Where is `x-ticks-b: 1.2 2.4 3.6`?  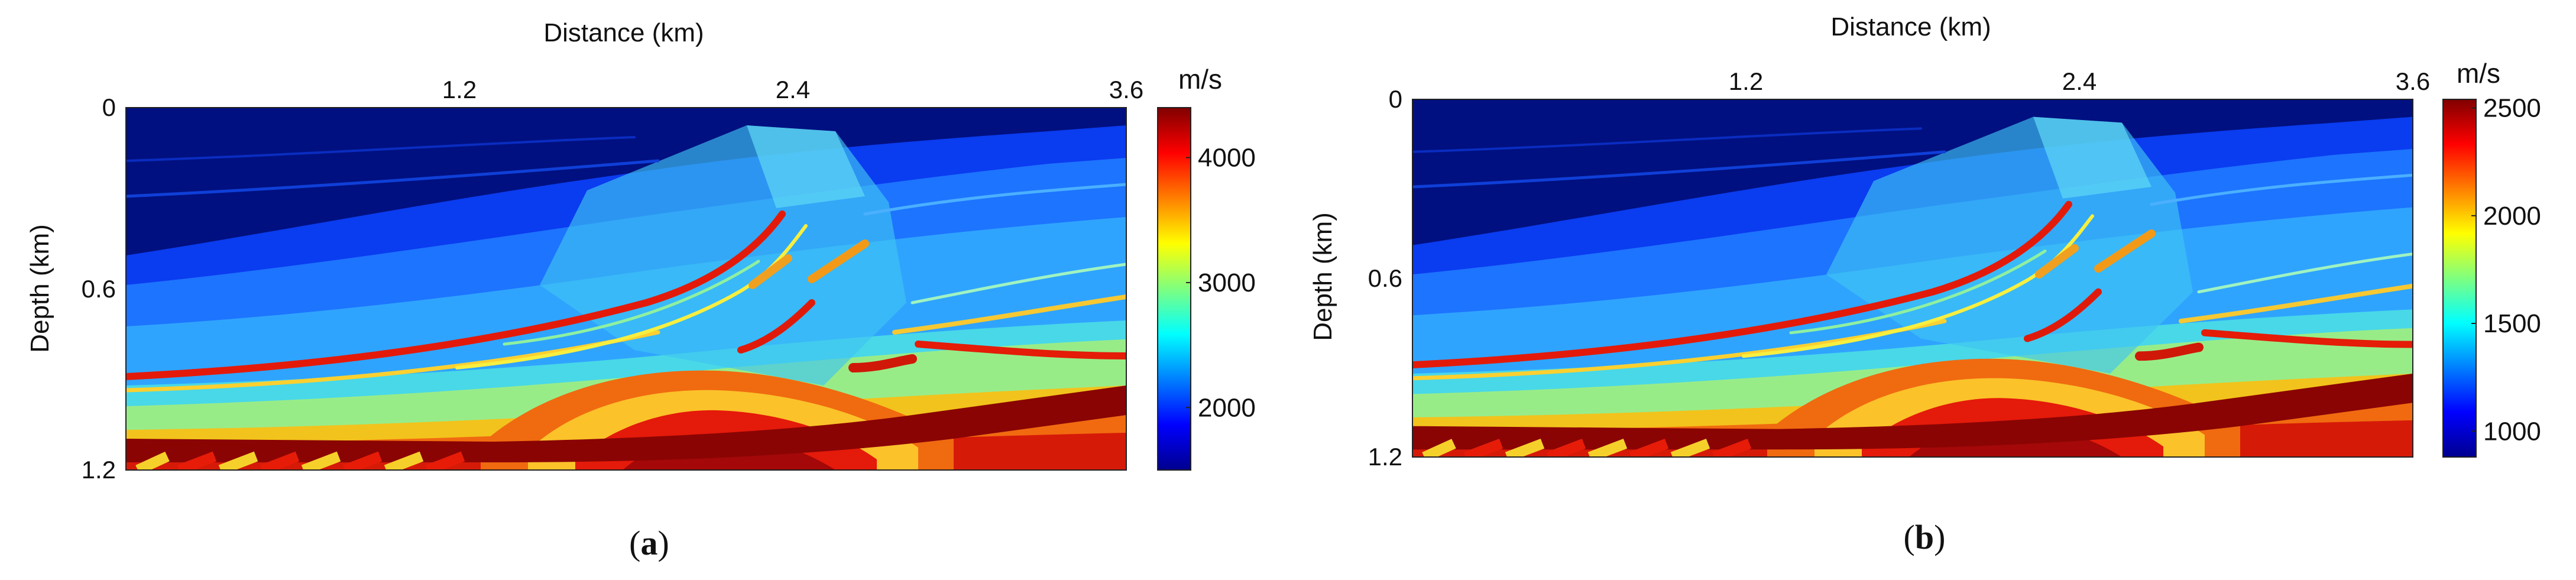
x-ticks-b: 1.2 2.4 3.6 is located at coordinates (2079, 81).